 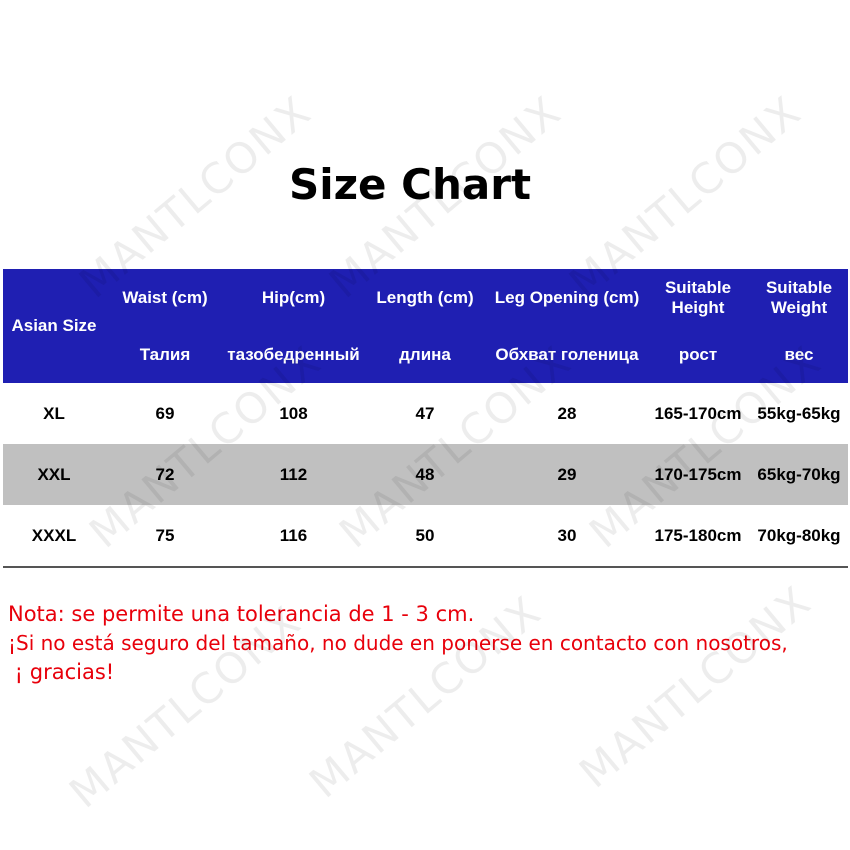 What do you see at coordinates (165, 413) in the screenshot?
I see `cell-waist: 69` at bounding box center [165, 413].